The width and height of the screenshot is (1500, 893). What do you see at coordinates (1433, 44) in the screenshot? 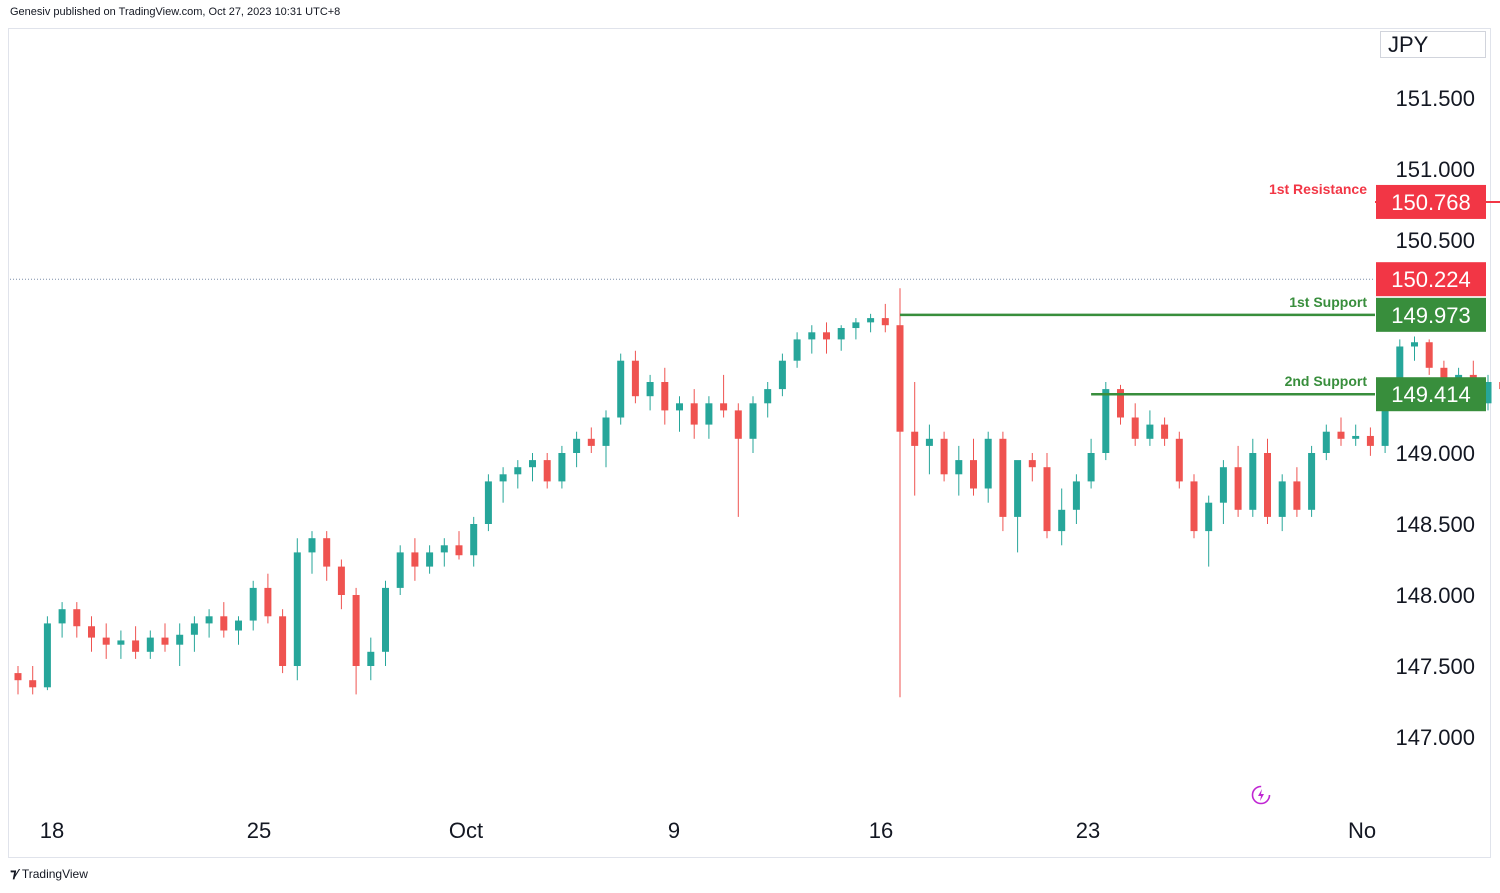
I see `currency-label: JPY` at bounding box center [1433, 44].